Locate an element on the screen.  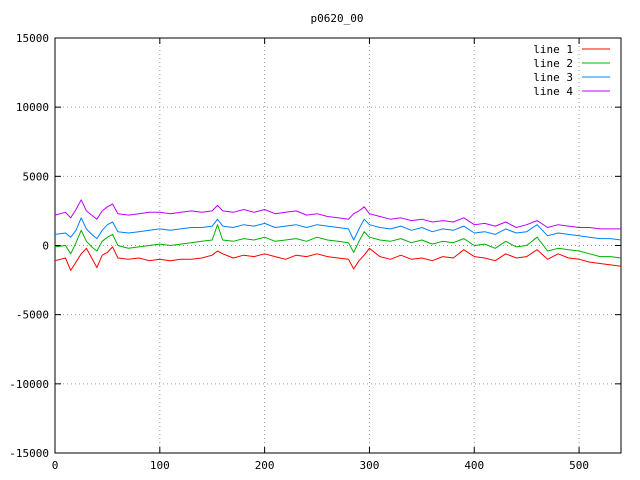
legend-label-3: line 3 is located at coordinates (553, 77).